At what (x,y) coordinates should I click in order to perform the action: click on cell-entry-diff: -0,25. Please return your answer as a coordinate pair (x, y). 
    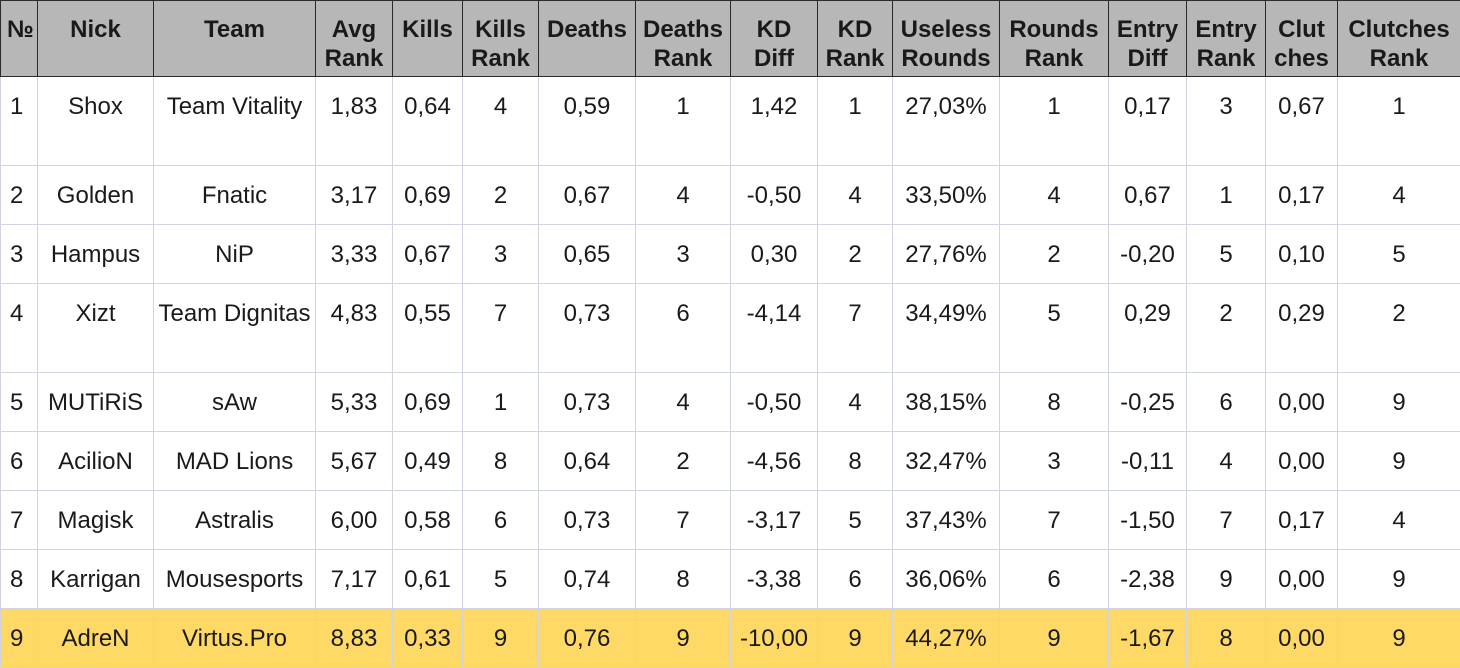
    Looking at the image, I should click on (1148, 402).